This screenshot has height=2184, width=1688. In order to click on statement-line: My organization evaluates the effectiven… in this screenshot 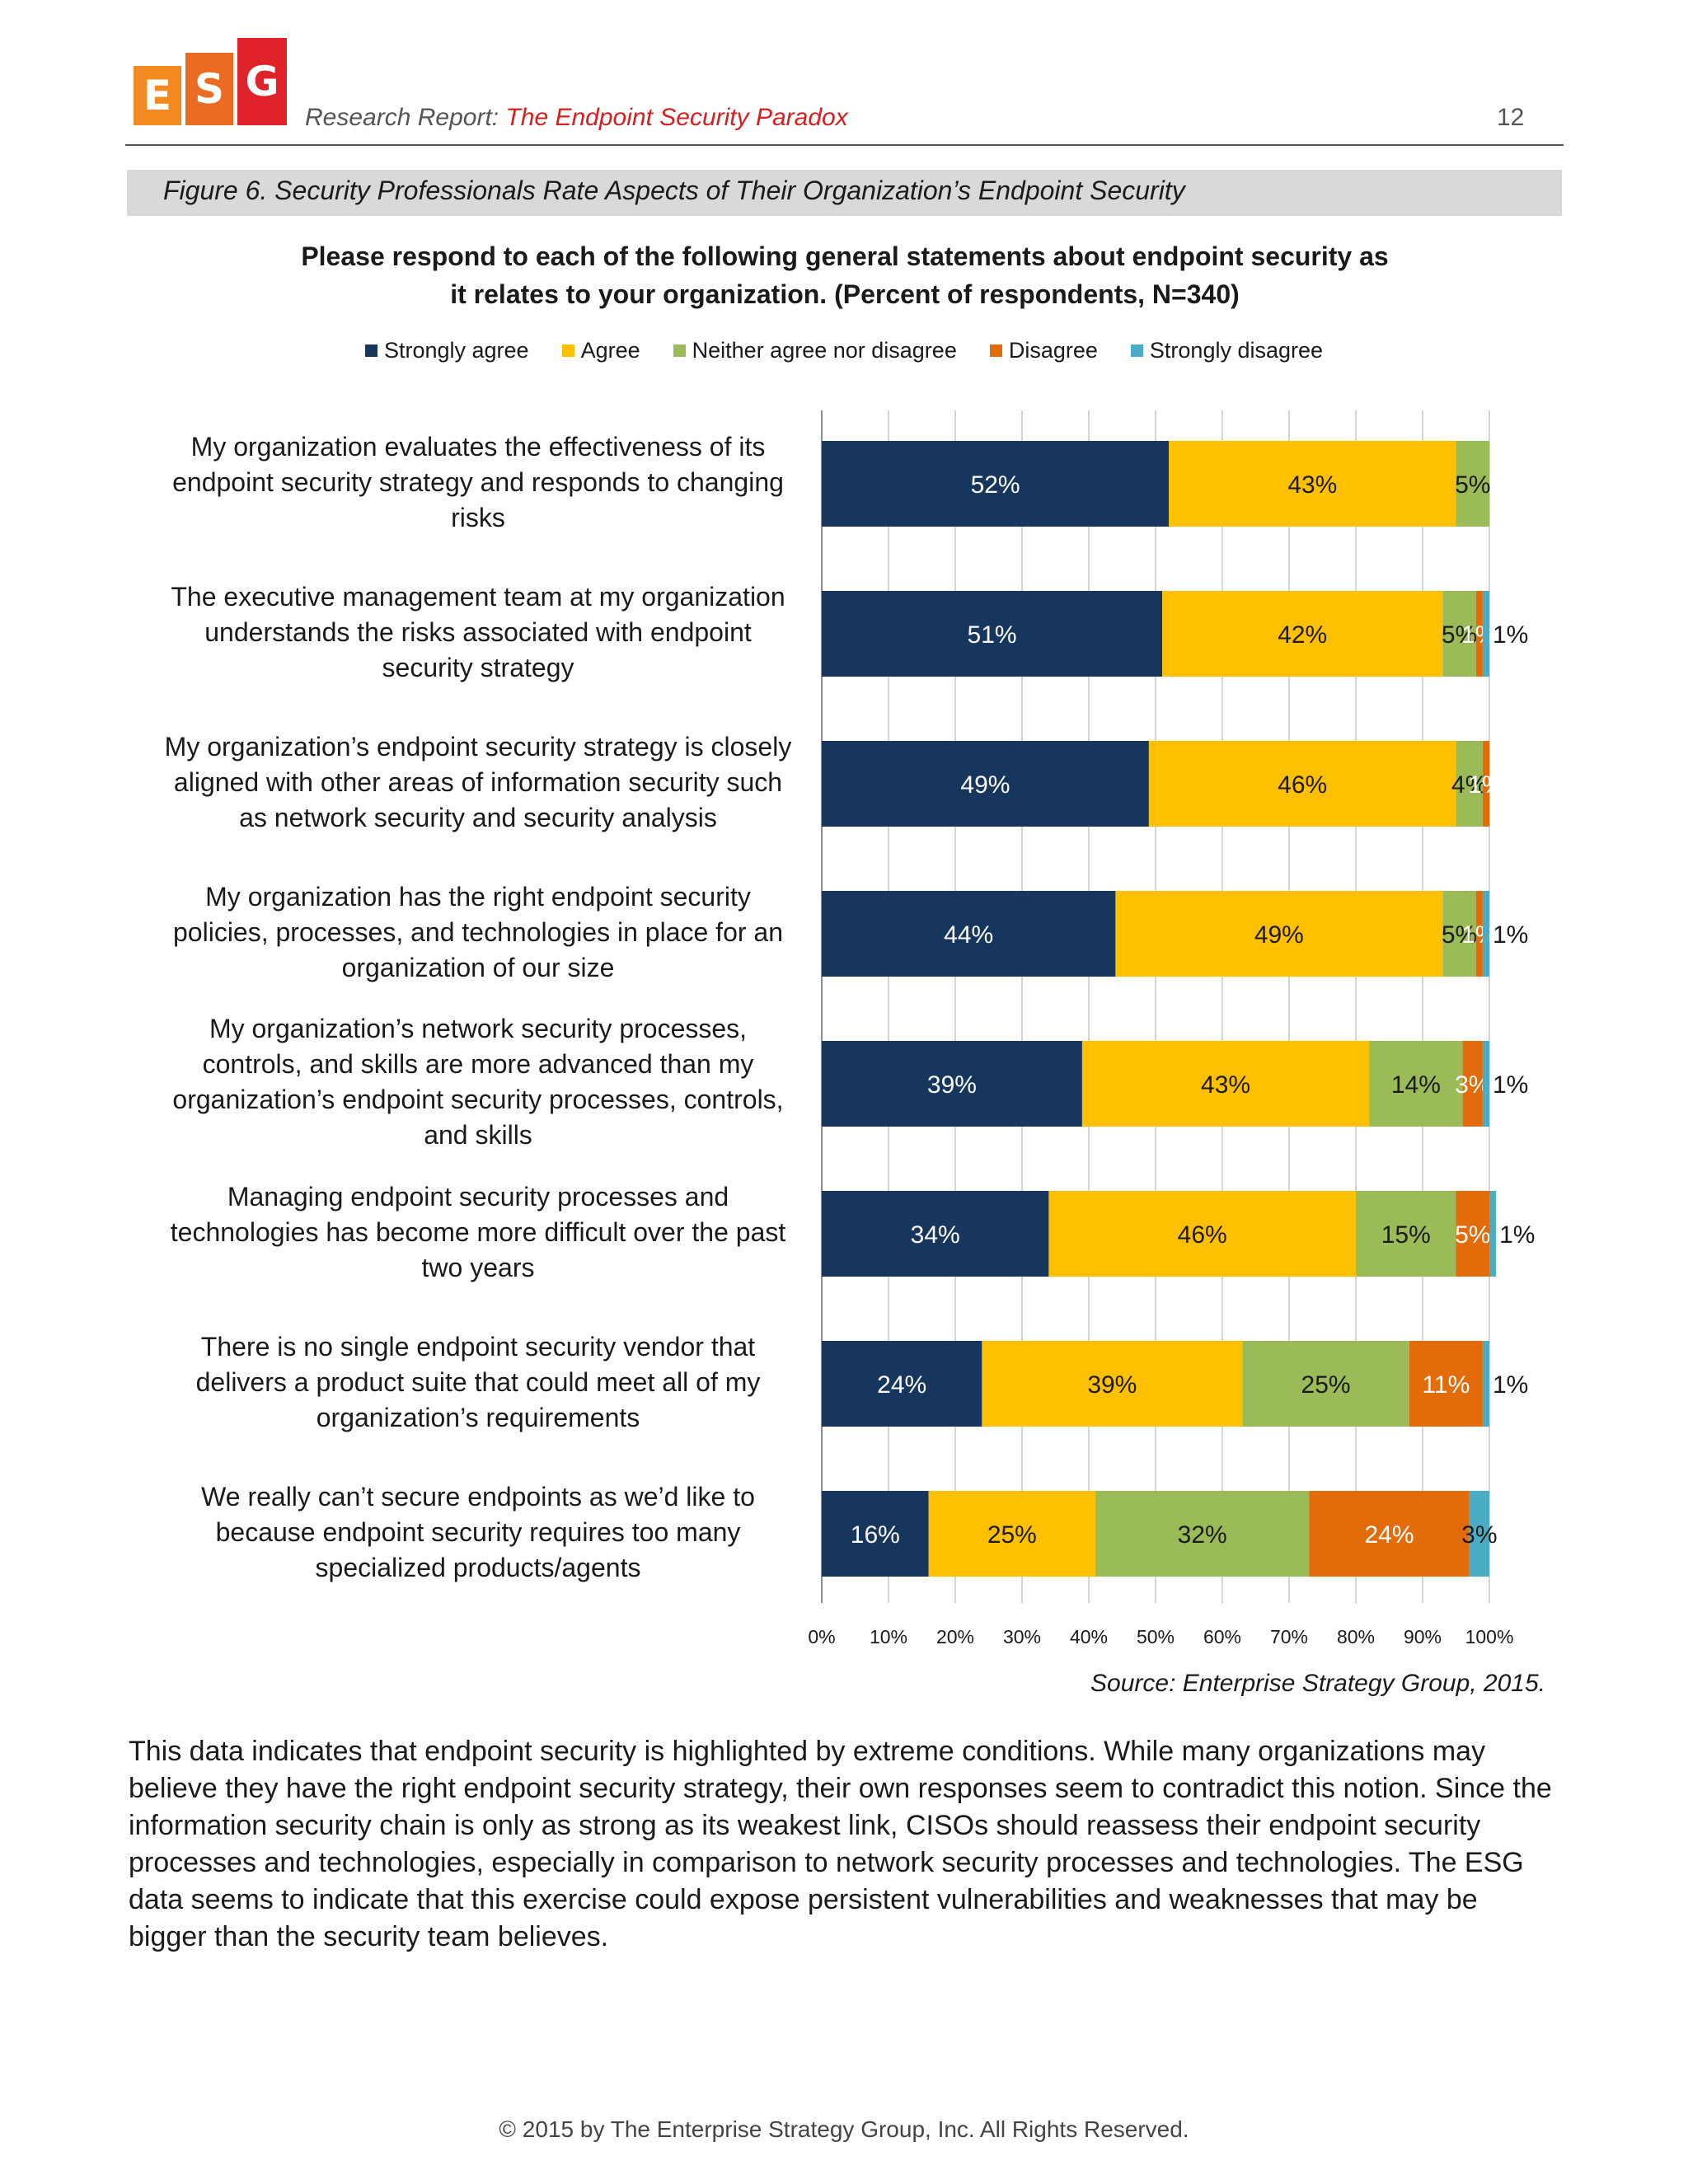, I will do `click(478, 446)`.